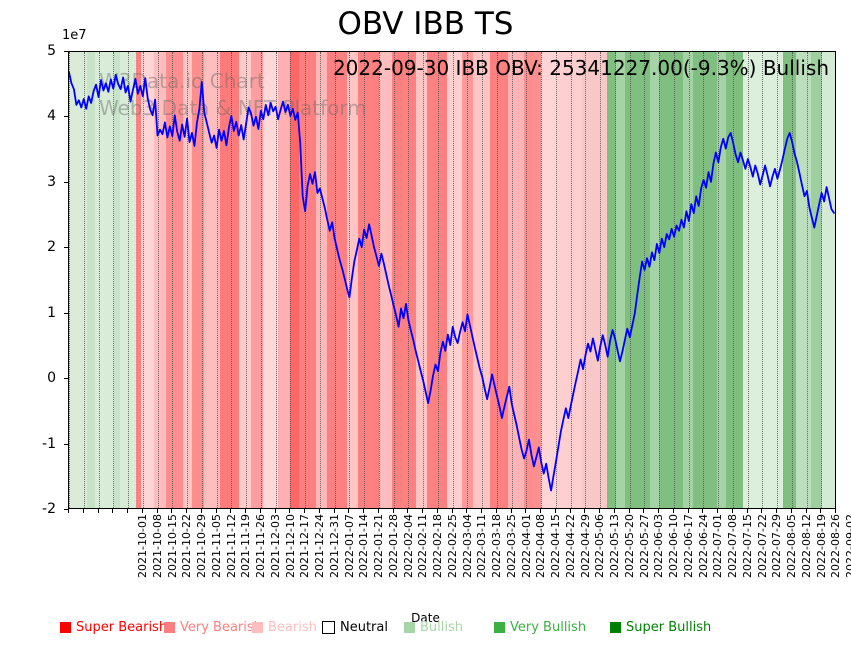 The height and width of the screenshot is (646, 851). What do you see at coordinates (540, 627) in the screenshot?
I see `legend-item: Very Bullish` at bounding box center [540, 627].